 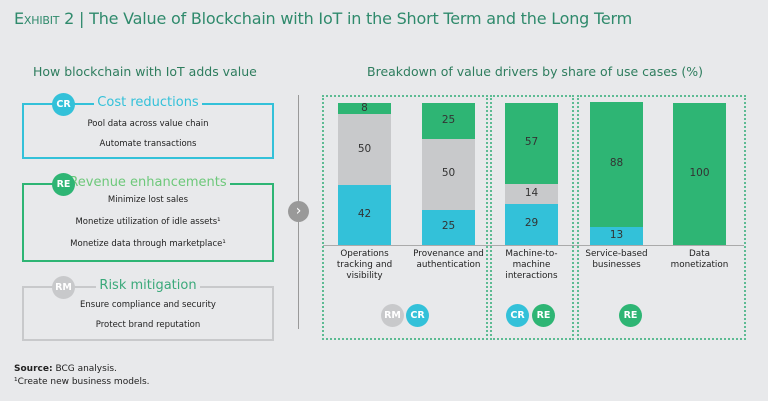 What do you see at coordinates (148, 244) in the screenshot?
I see `list-item: Monetize data through marketplace¹` at bounding box center [148, 244].